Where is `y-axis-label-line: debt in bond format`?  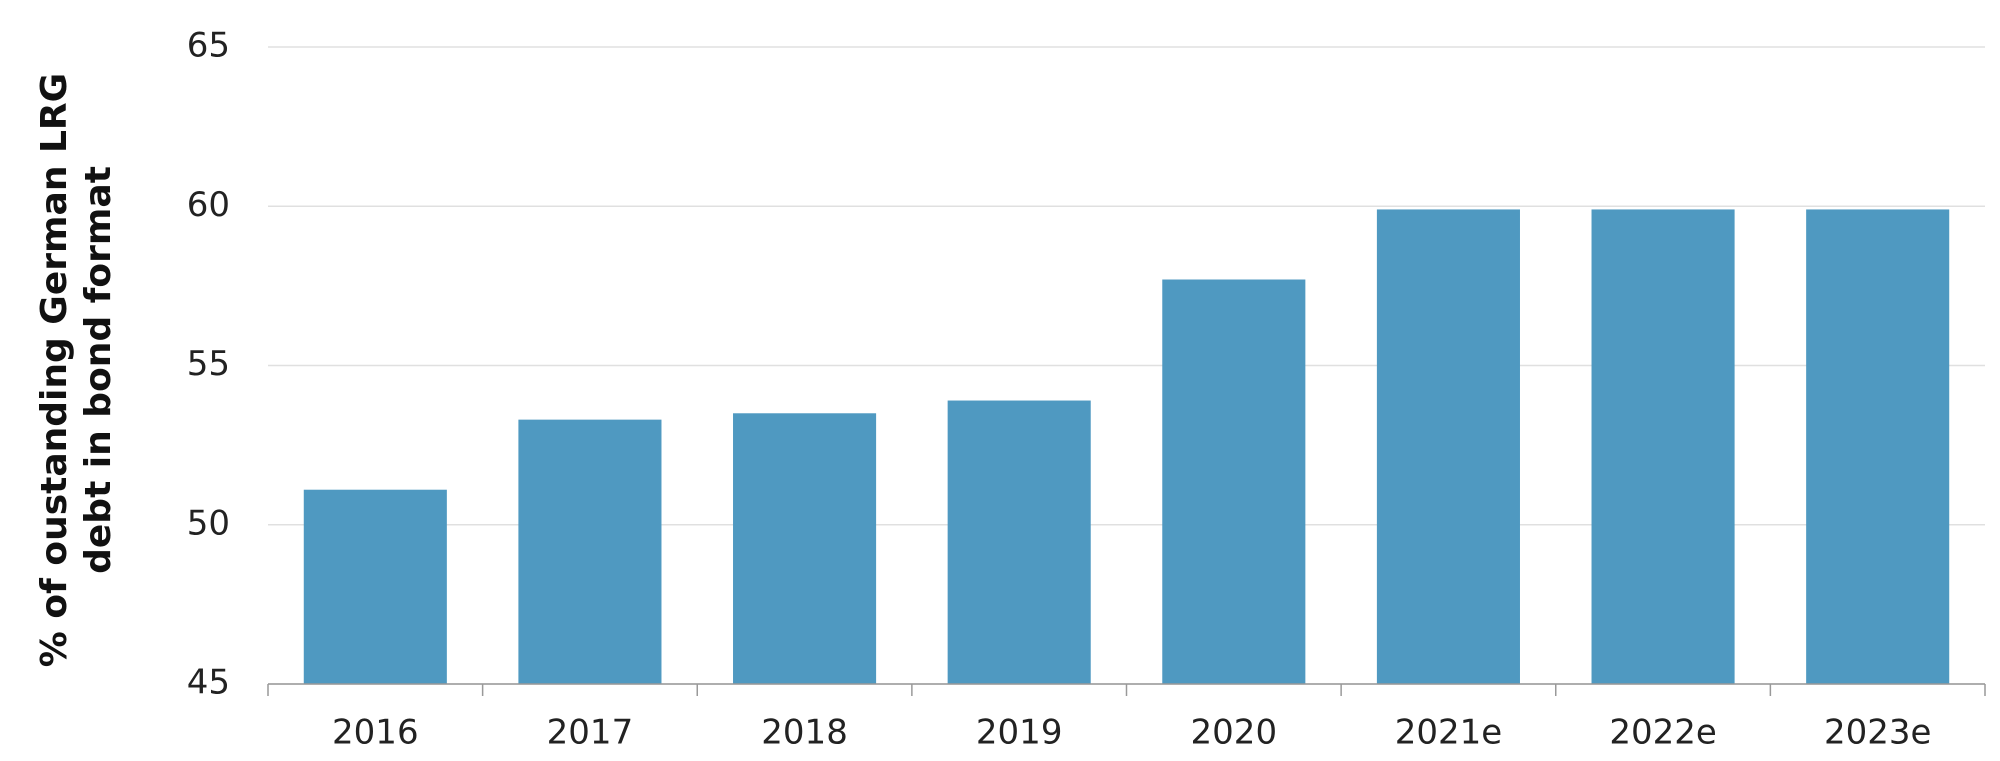 y-axis-label-line: debt in bond format is located at coordinates (98, 370).